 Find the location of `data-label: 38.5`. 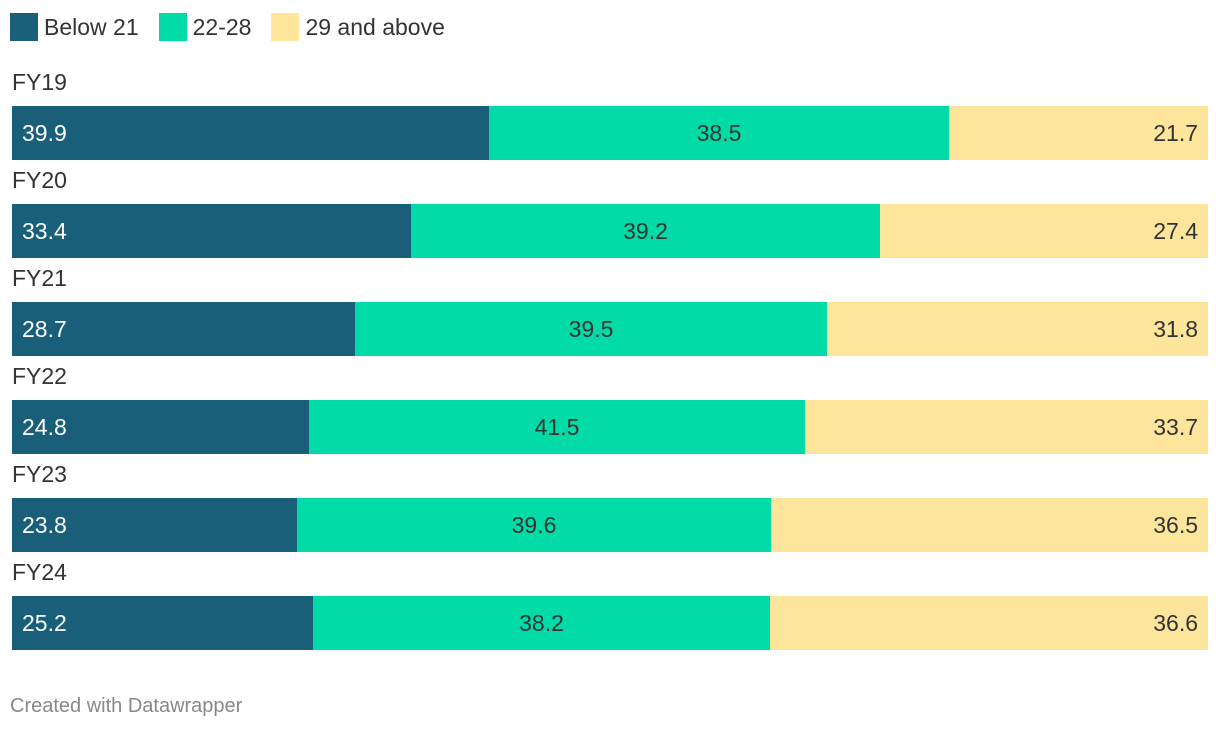

data-label: 38.5 is located at coordinates (719, 133).